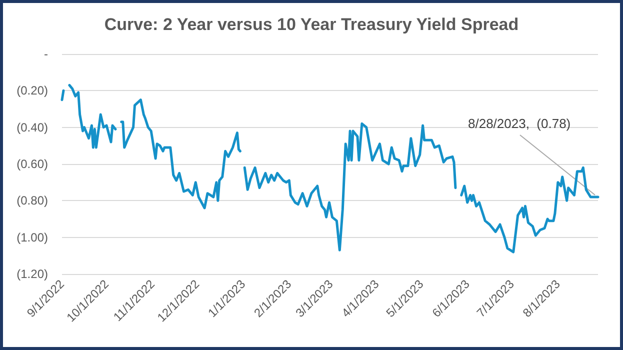  What do you see at coordinates (32, 201) in the screenshot?
I see `y-tick-label: (0.80)` at bounding box center [32, 201].